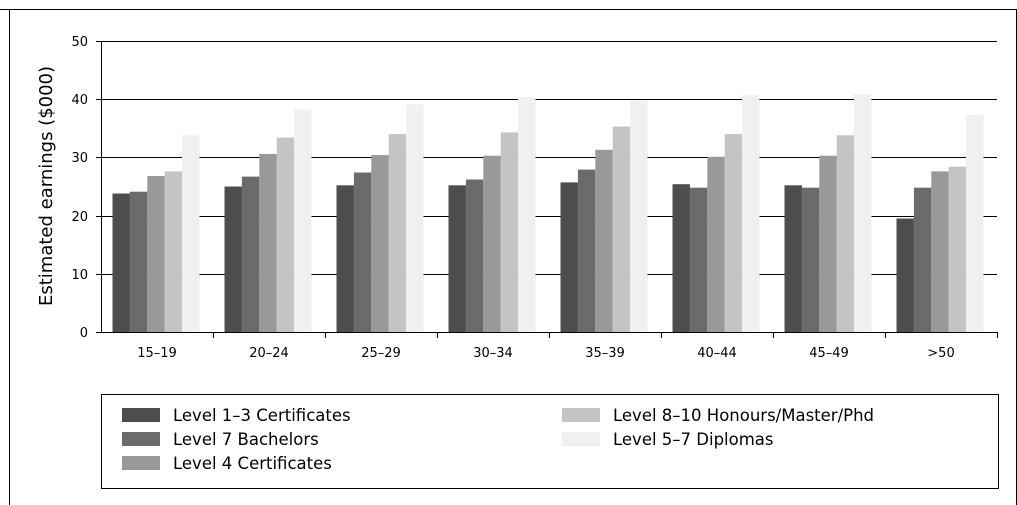  What do you see at coordinates (717, 353) in the screenshot?
I see `x-tick-label: 40–44` at bounding box center [717, 353].